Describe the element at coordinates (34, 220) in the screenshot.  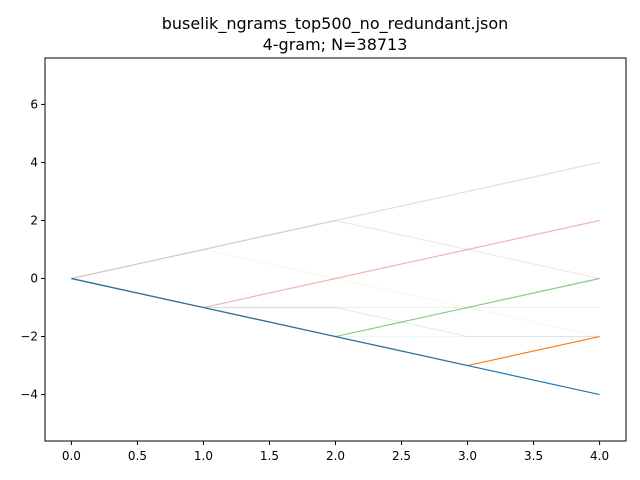
I see `y-tick-label: 2` at that location.